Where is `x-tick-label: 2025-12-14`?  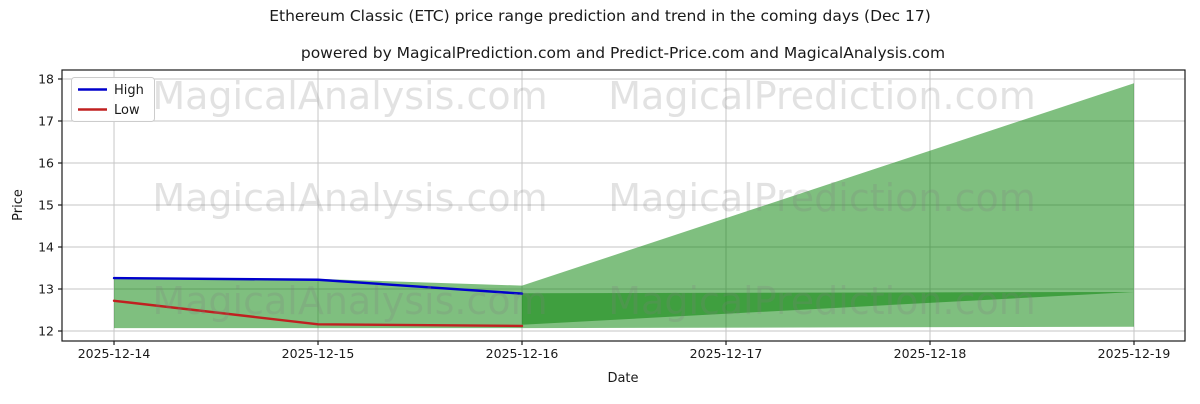
x-tick-label: 2025-12-14 is located at coordinates (114, 353).